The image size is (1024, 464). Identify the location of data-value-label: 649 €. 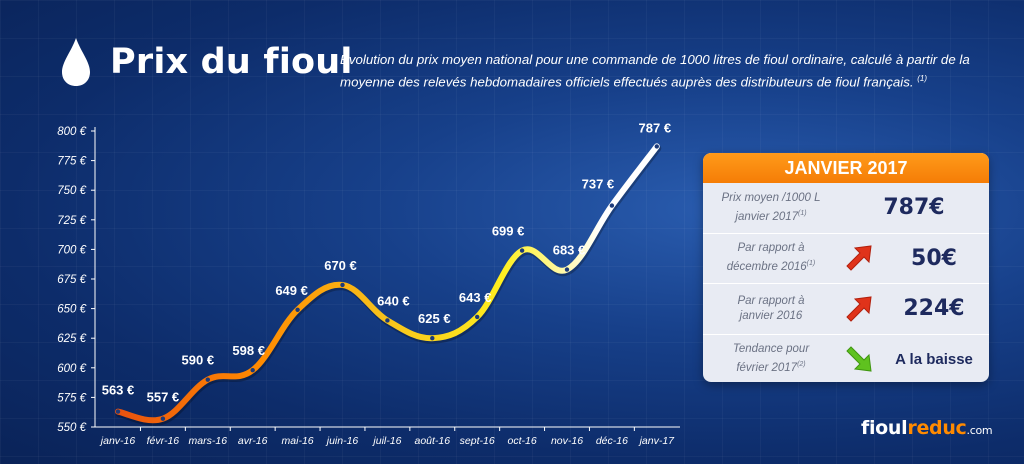
(291, 290).